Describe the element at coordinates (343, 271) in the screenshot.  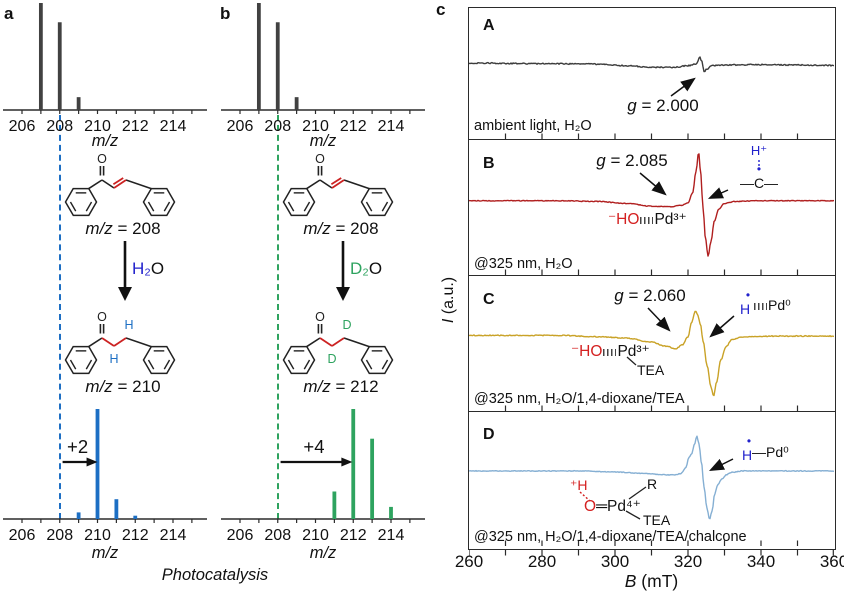
I see `reaction-arrow-b` at that location.